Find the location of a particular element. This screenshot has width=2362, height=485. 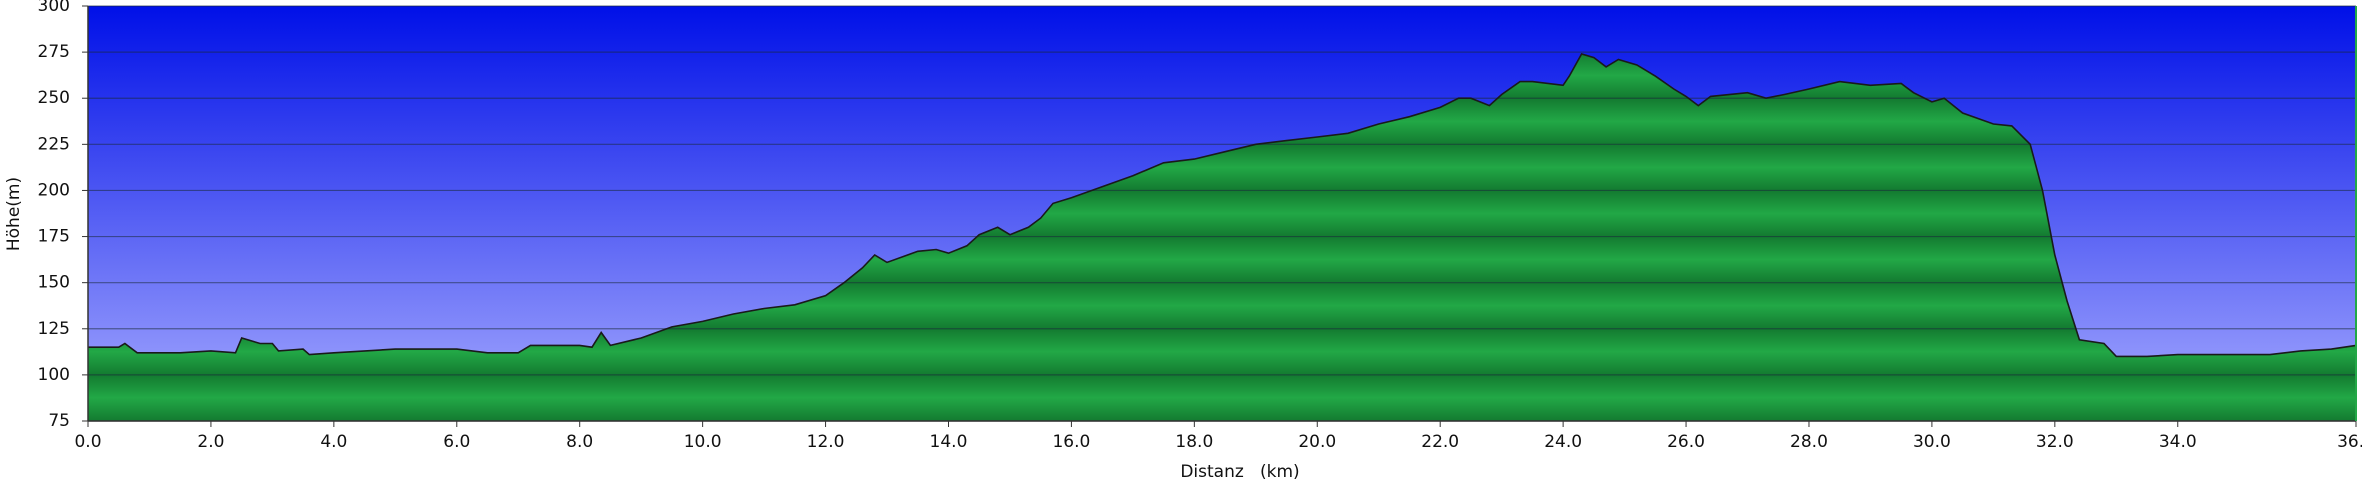

y-tick-label: 75 is located at coordinates (59, 421).